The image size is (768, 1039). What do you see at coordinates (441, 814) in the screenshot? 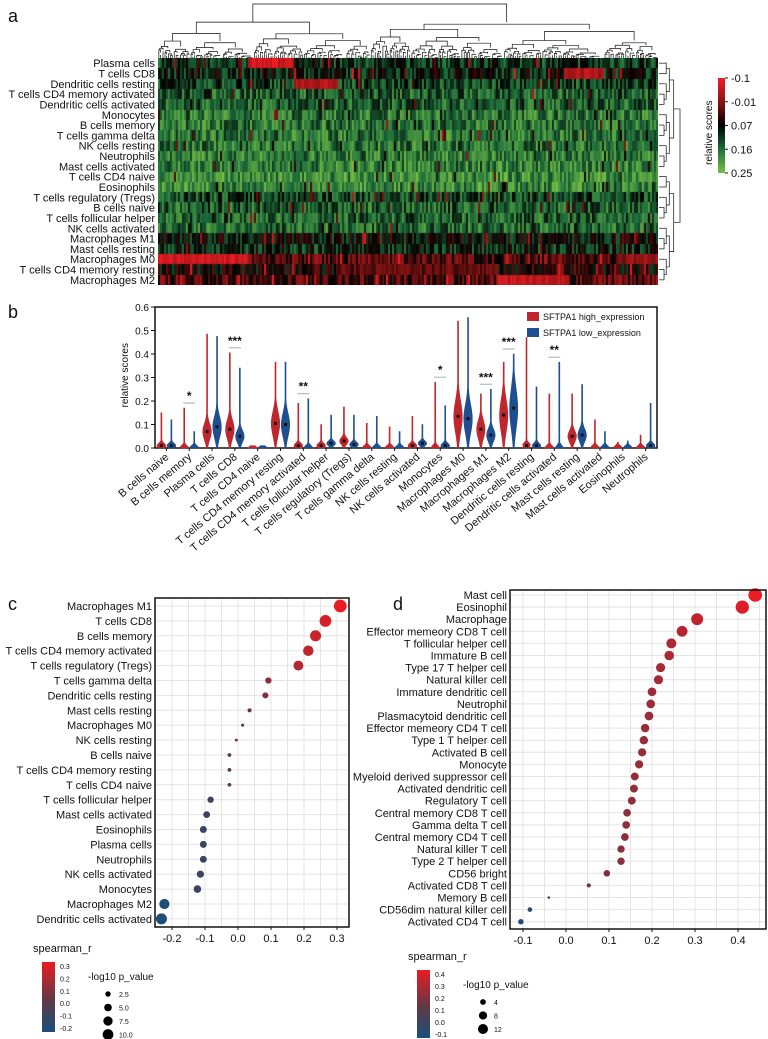
I see `row-label: Central memory CD8 T cell` at bounding box center [441, 814].